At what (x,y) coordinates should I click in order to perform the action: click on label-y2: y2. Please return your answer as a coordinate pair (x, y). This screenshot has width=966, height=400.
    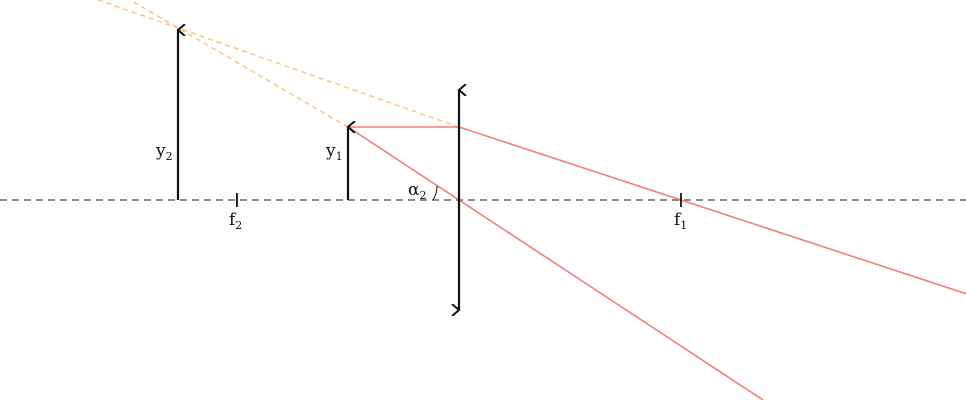
    Looking at the image, I should click on (164, 152).